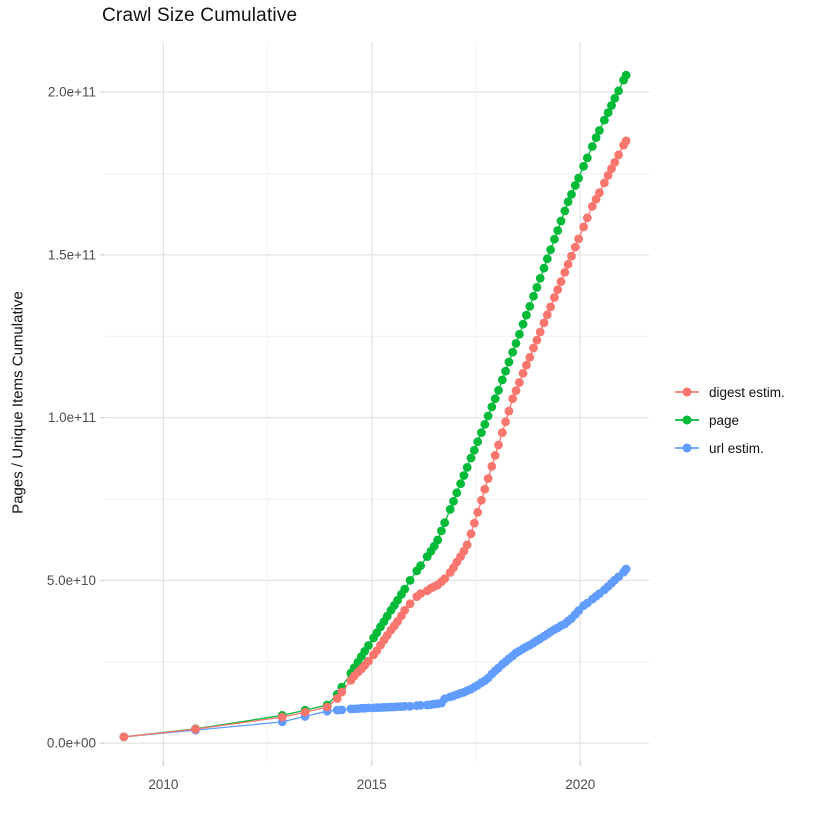 The width and height of the screenshot is (826, 827). Describe the element at coordinates (71, 580) in the screenshot. I see `y-axis-tick-label: 5.0e+10` at that location.